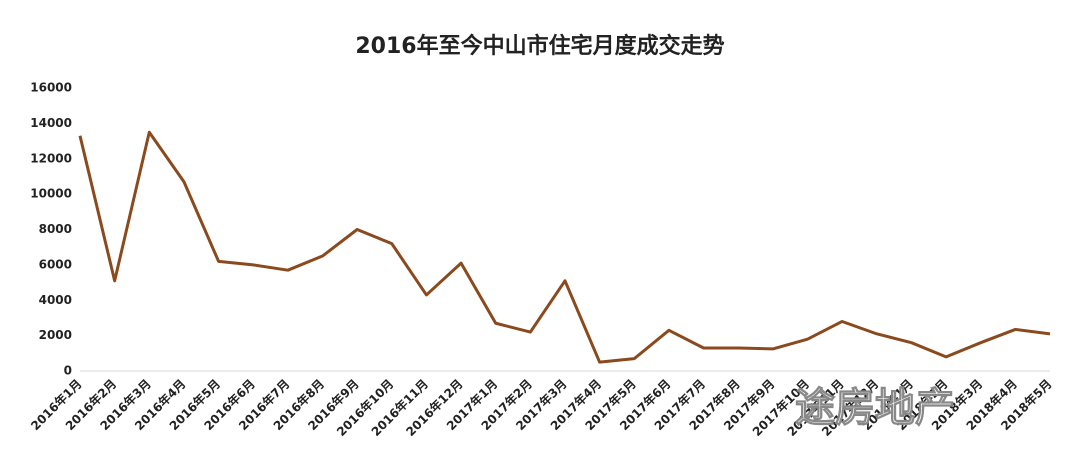 This screenshot has width=1080, height=451. What do you see at coordinates (51, 123) in the screenshot?
I see `y-tick-label: 14000` at bounding box center [51, 123].